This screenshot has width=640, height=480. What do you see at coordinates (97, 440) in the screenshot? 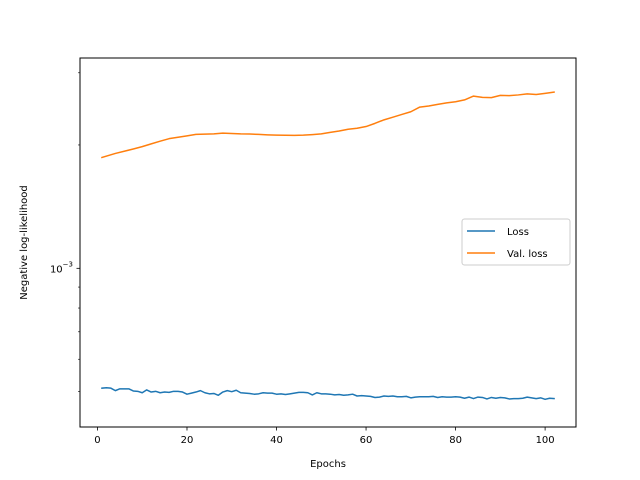
I see `x-tick-label: 0` at bounding box center [97, 440].